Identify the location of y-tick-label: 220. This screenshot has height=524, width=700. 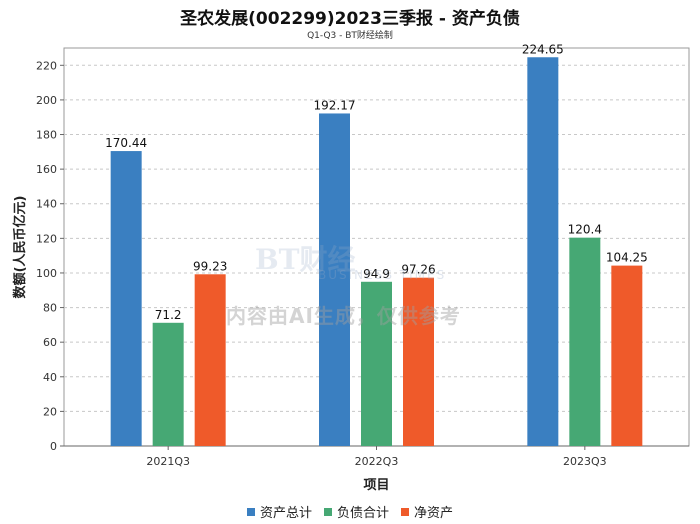
(46, 65).